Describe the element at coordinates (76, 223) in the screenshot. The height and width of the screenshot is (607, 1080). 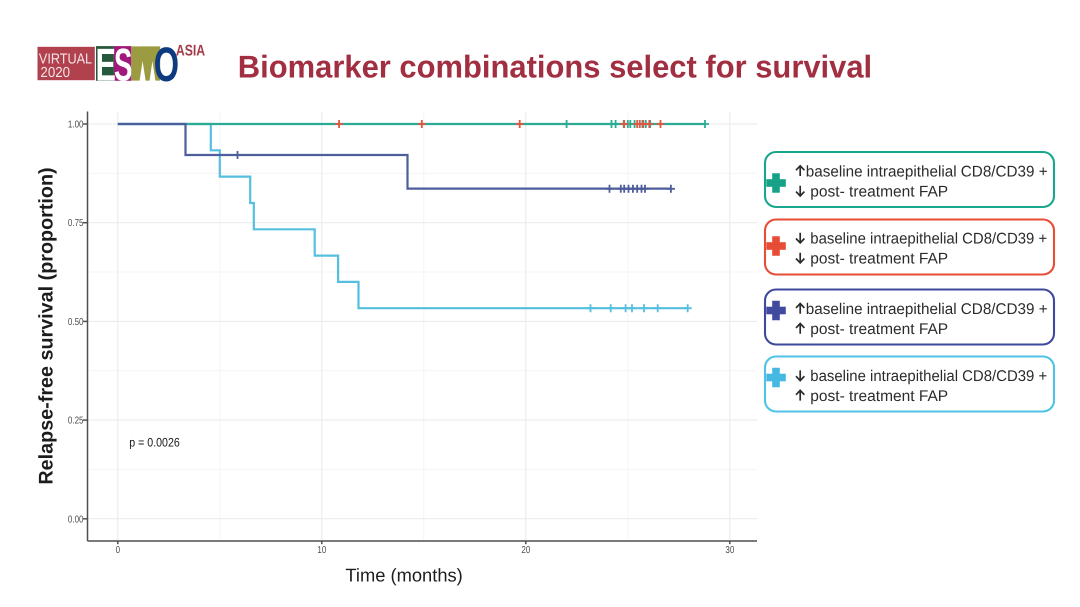
I see `svg-text: 0.75` at that location.